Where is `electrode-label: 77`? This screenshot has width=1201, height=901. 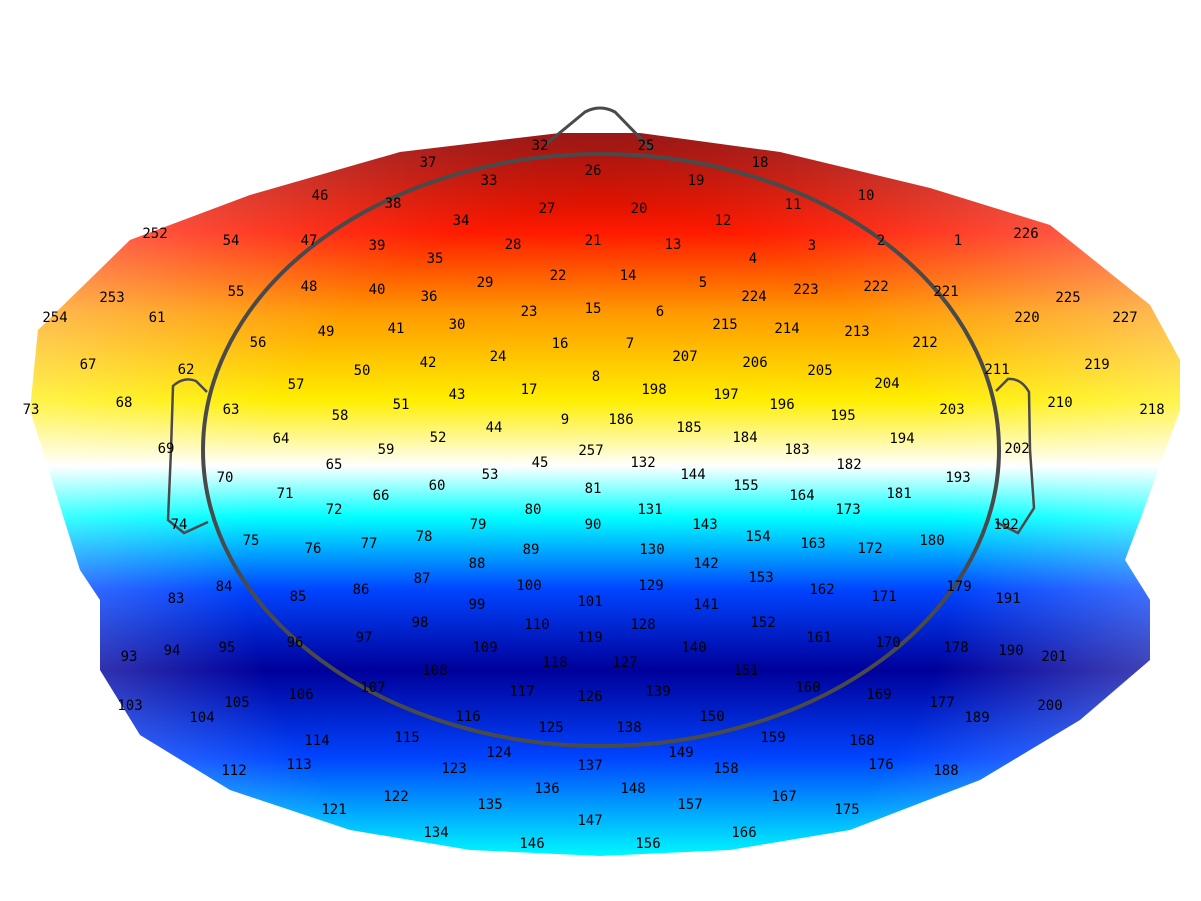 electrode-label: 77 is located at coordinates (369, 544).